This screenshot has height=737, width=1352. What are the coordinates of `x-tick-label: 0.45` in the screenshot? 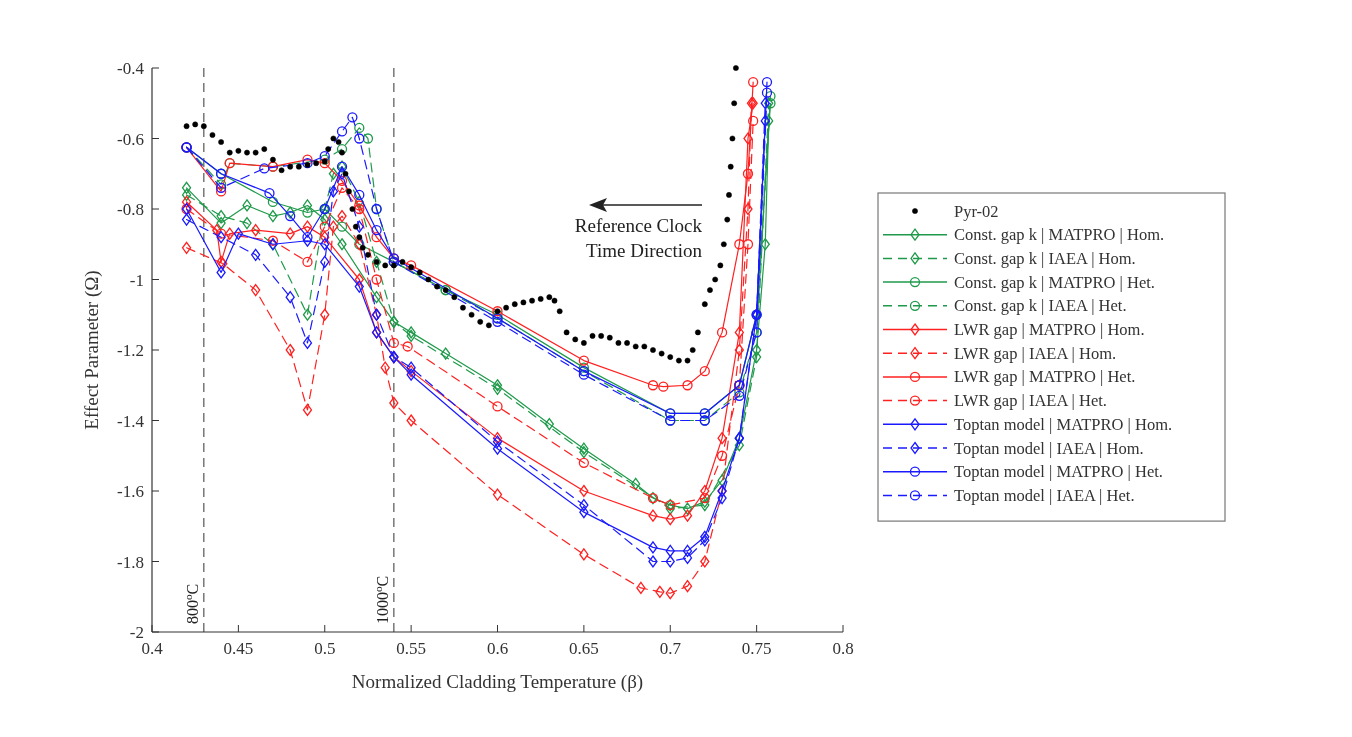 It's located at (238, 648).